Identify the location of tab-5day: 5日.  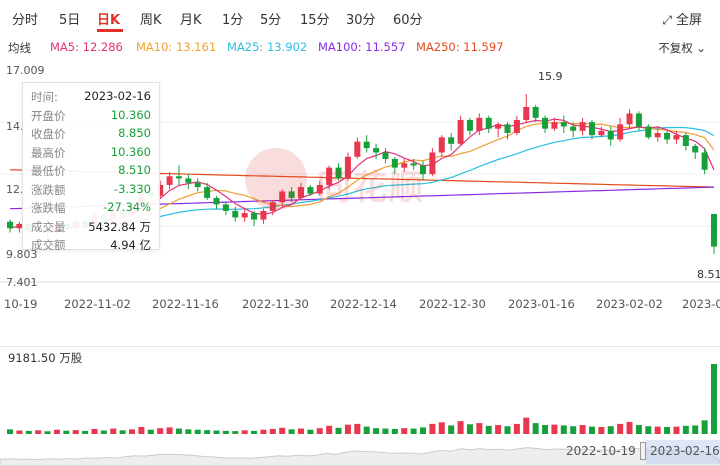
(70, 20).